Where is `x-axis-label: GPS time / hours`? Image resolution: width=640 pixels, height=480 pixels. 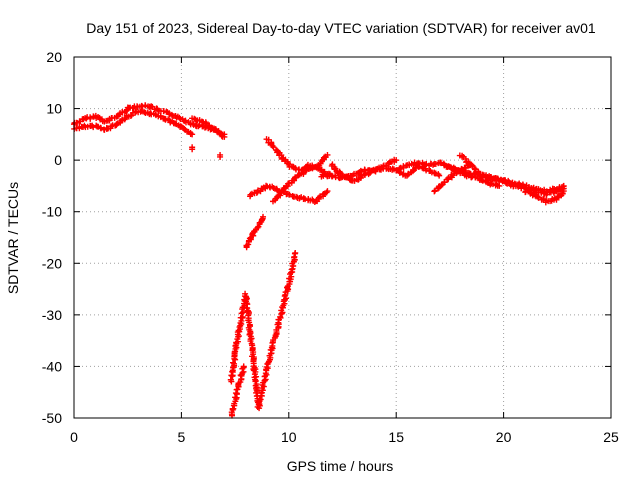 x-axis-label: GPS time / hours is located at coordinates (340, 466).